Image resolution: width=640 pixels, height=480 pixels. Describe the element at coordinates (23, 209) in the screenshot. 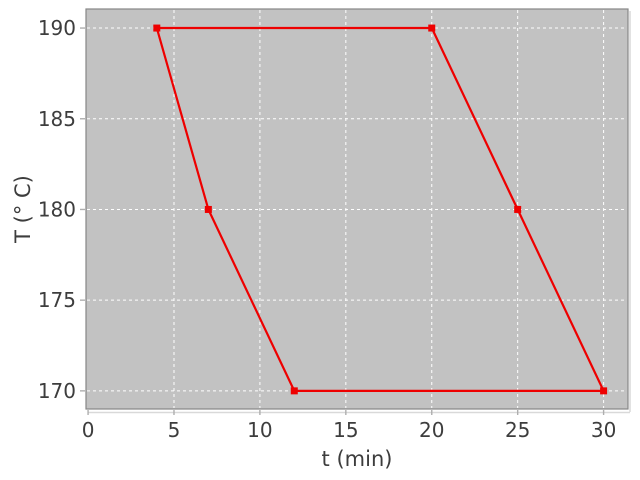

I see `y-axis-title: T (° C)` at that location.